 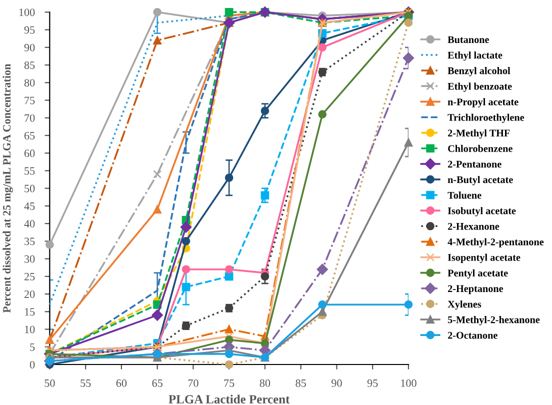 What do you see at coordinates (29, 206) in the screenshot?
I see `y-tick-label: 45` at bounding box center [29, 206].